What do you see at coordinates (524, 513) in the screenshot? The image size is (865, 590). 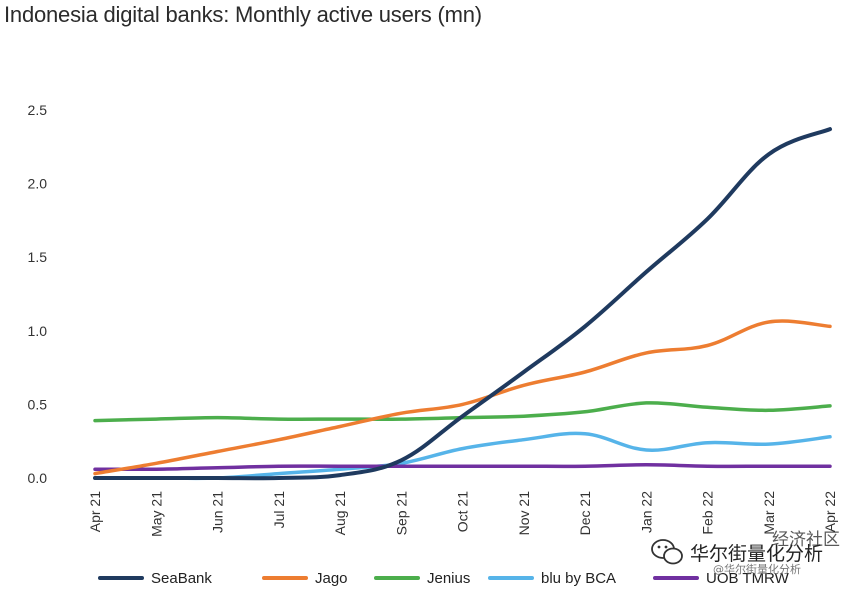 I see `x-tick-label: Nov 21` at bounding box center [524, 513].